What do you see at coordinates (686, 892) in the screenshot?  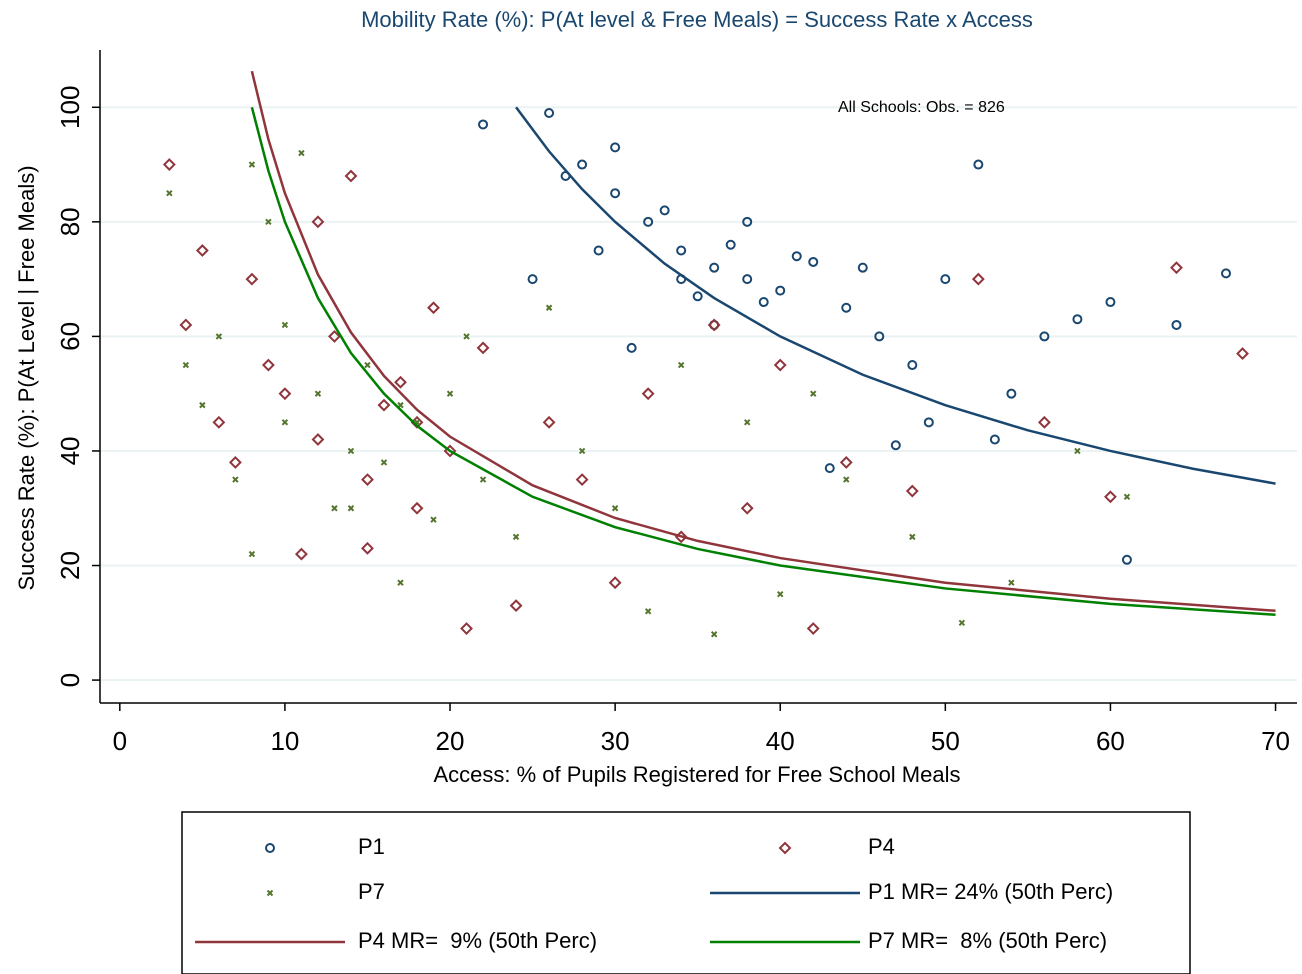 I see `legend-box` at bounding box center [686, 892].